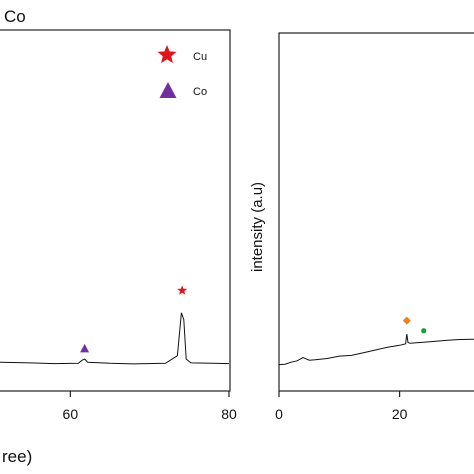 This screenshot has width=474, height=474. What do you see at coordinates (341, 406) in the screenshot?
I see `right-x-ticks: 0 20` at bounding box center [341, 406].